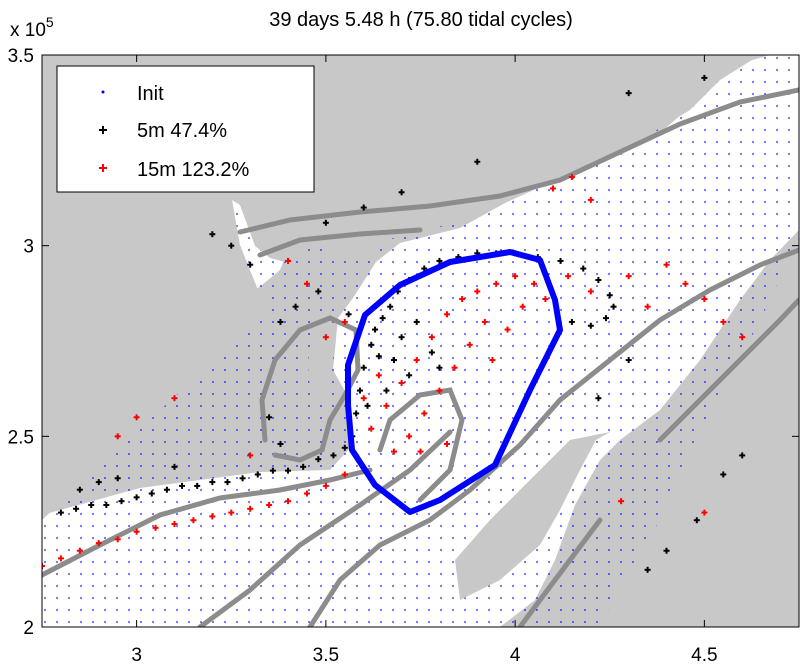 Image resolution: width=800 pixels, height=669 pixels. Describe the element at coordinates (50, 22) in the screenshot. I see `y-exponent-power: 5` at that location.